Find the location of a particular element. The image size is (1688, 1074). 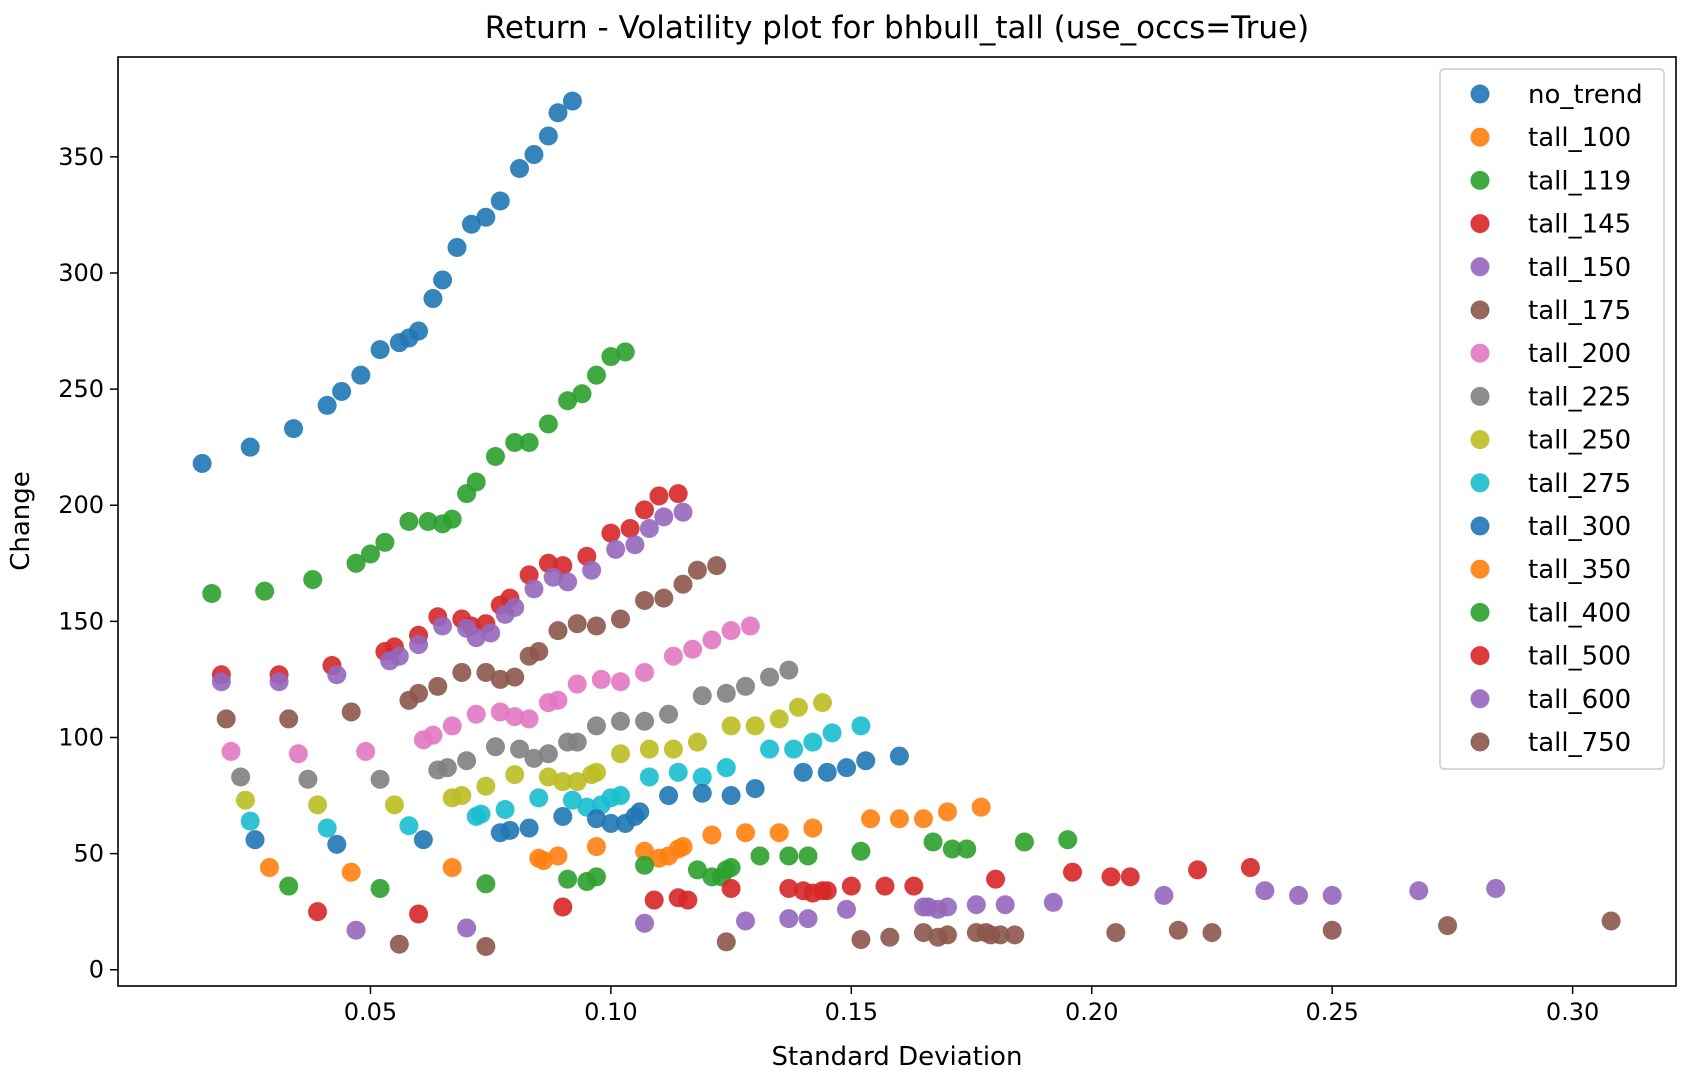

legend-label: tall_500 is located at coordinates (1579, 657).